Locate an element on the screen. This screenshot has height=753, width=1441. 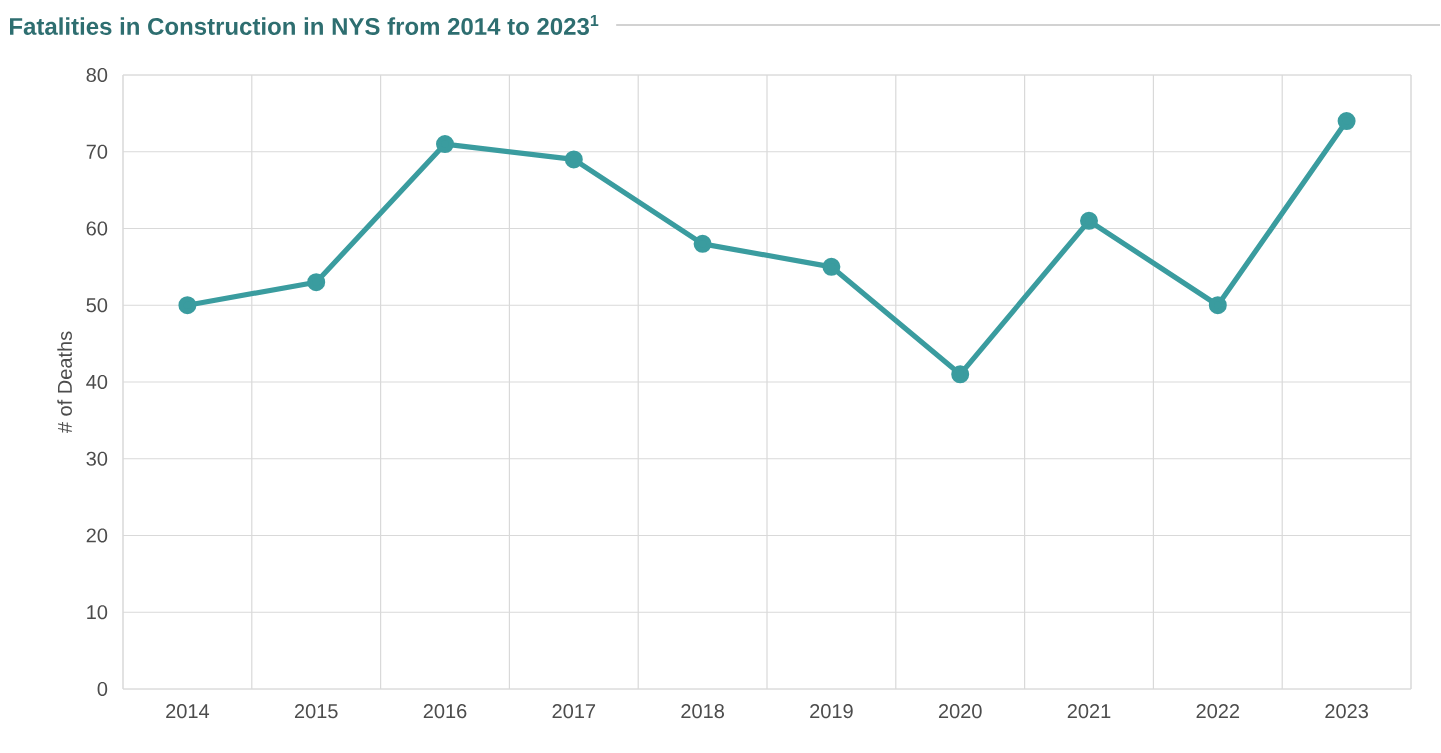
x-tick-label: 2015 is located at coordinates (316, 711).